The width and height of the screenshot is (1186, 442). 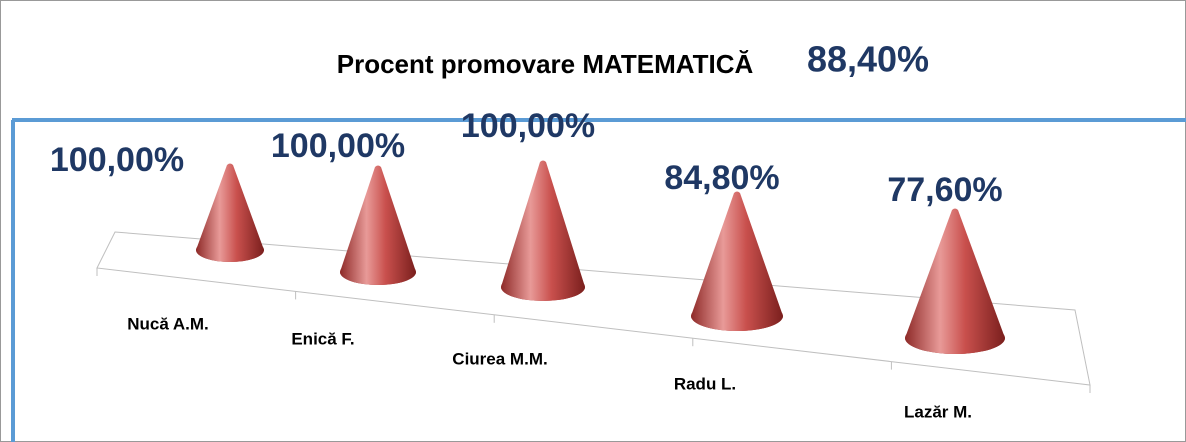 I want to click on x-tick-label: Lazăr M., so click(x=938, y=411).